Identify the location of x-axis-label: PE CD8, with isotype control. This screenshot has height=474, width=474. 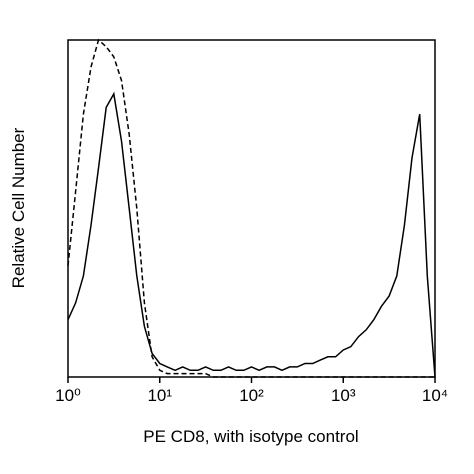
(250, 436).